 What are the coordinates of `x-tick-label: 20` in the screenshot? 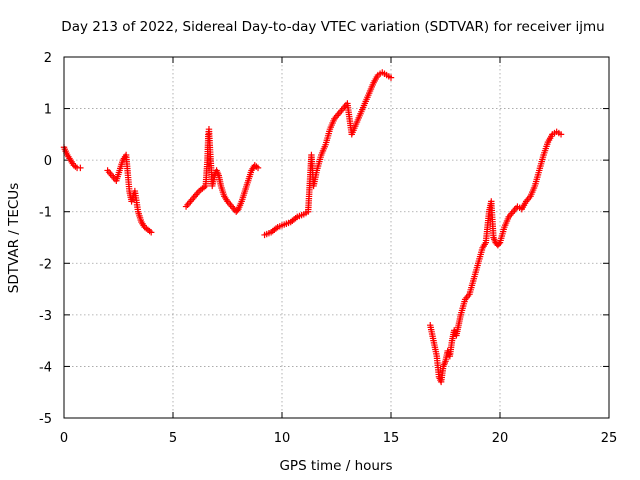 It's located at (500, 438).